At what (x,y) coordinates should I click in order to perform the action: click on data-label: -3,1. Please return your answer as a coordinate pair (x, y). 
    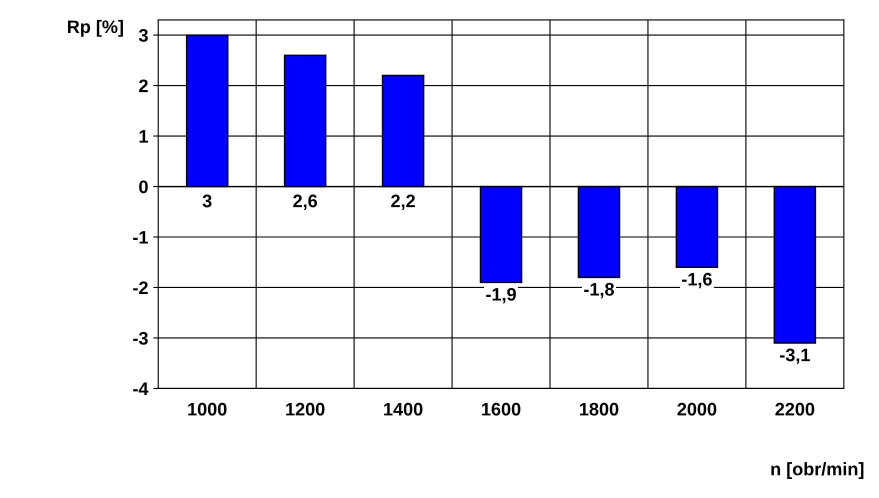
    Looking at the image, I should click on (795, 356).